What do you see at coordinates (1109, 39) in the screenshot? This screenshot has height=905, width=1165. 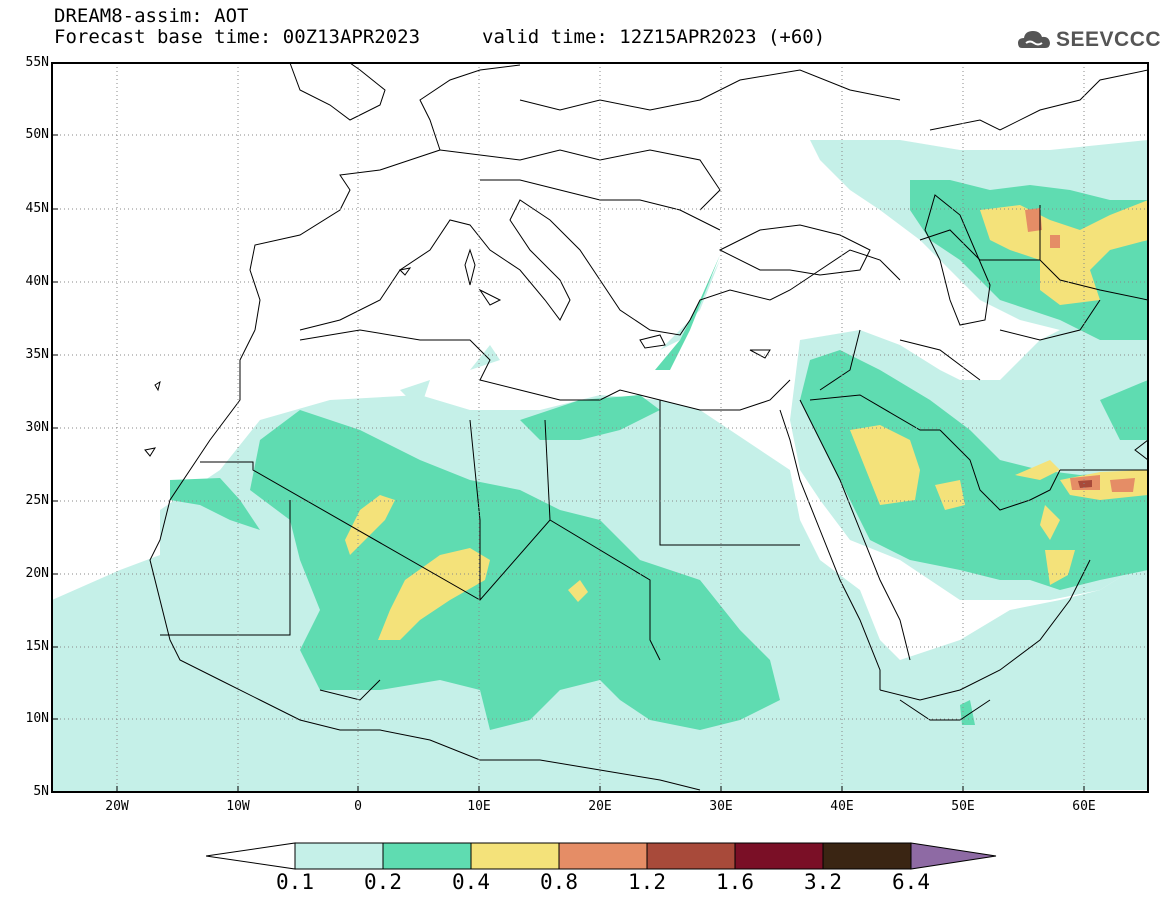 I see `logo-text: SEEVCCC` at bounding box center [1109, 39].